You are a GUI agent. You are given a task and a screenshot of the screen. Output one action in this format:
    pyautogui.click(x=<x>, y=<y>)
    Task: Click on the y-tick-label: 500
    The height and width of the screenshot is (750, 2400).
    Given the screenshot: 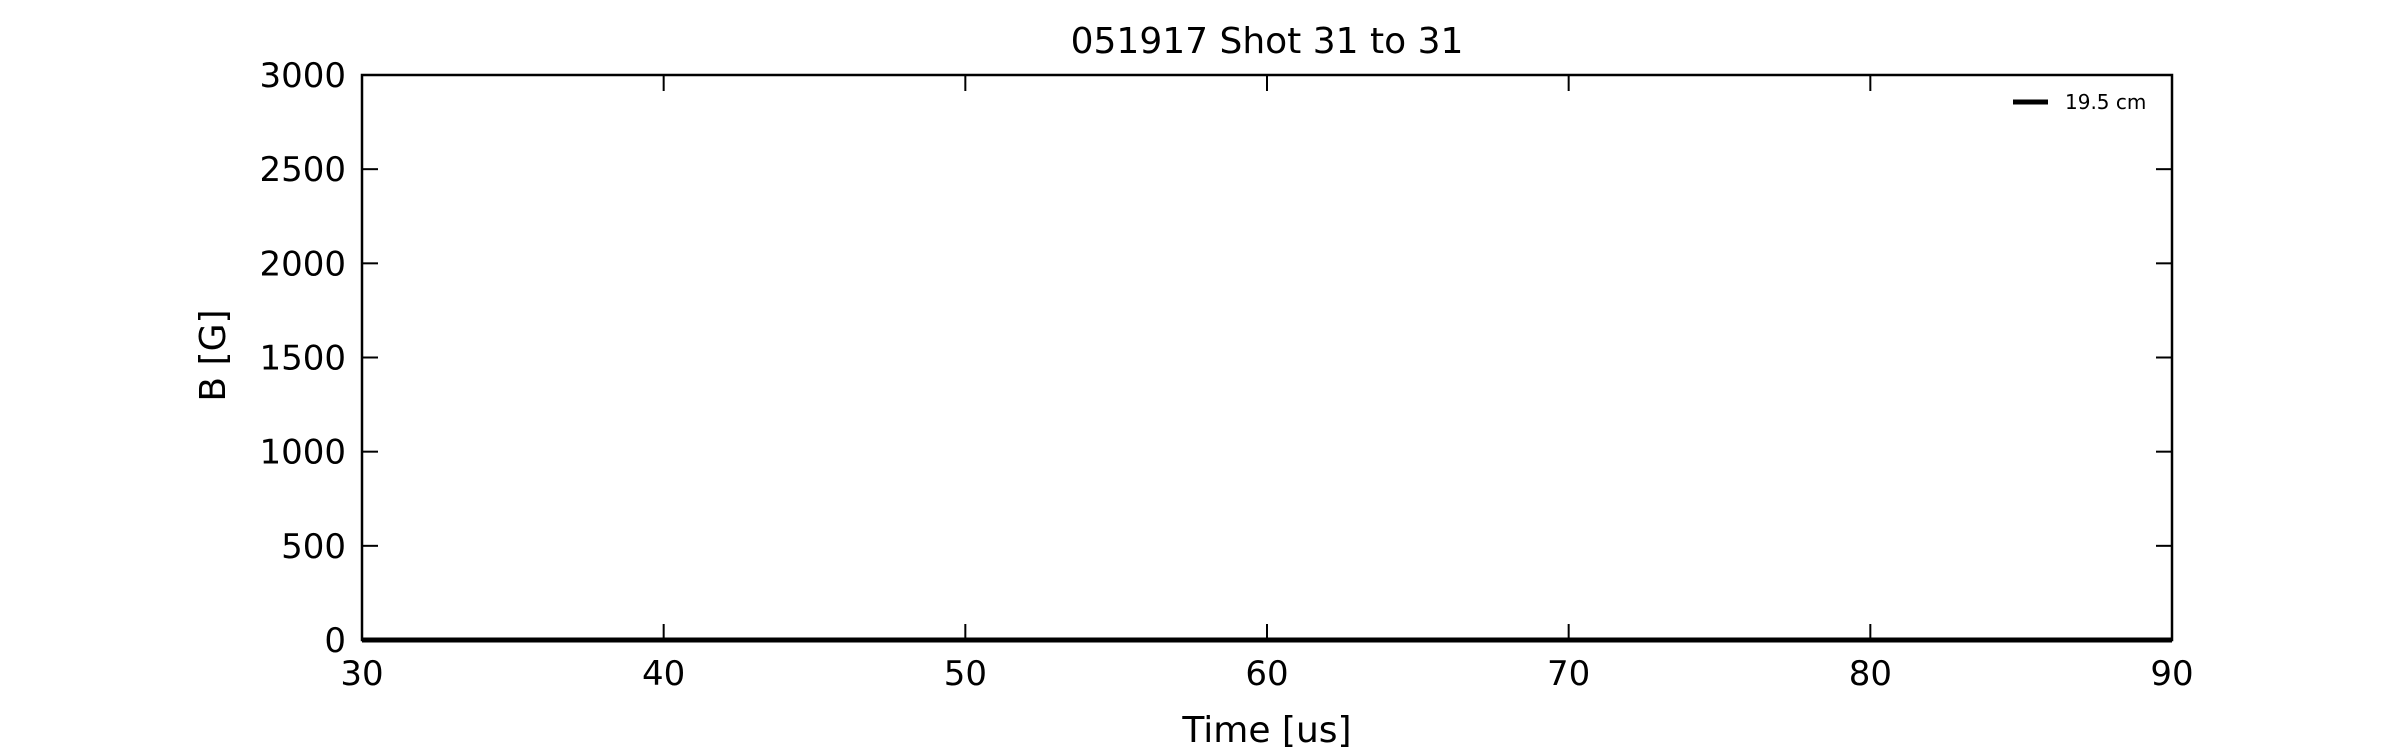 What is the action you would take?
    pyautogui.click(x=313, y=547)
    